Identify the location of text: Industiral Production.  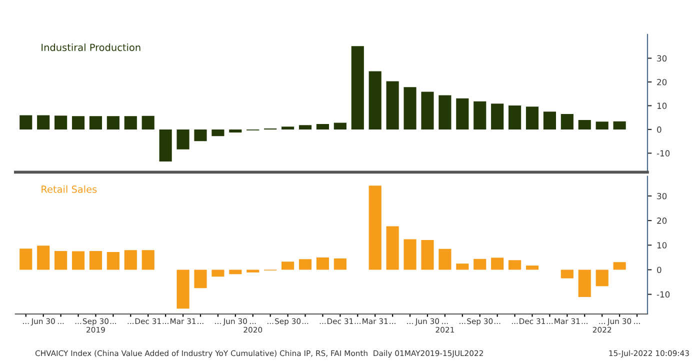
(91, 48).